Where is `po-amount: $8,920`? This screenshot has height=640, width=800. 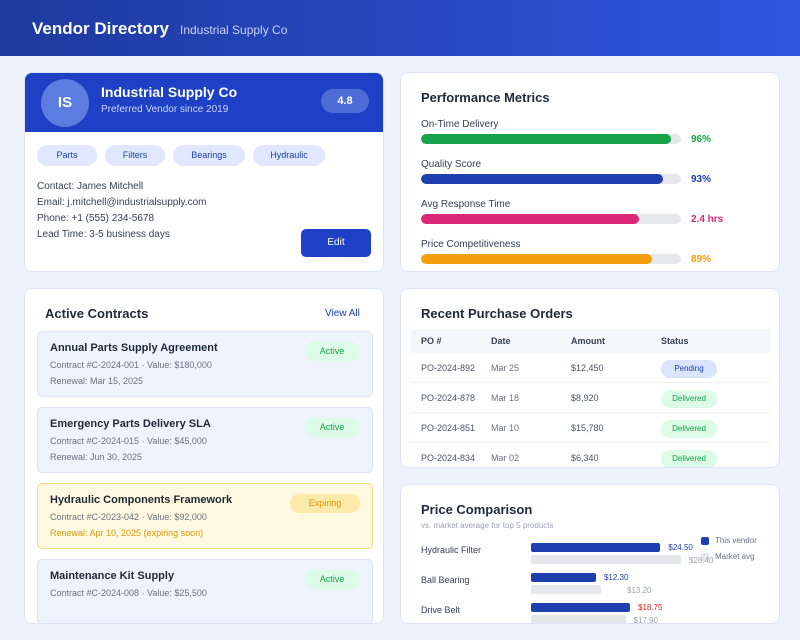 po-amount: $8,920 is located at coordinates (585, 398).